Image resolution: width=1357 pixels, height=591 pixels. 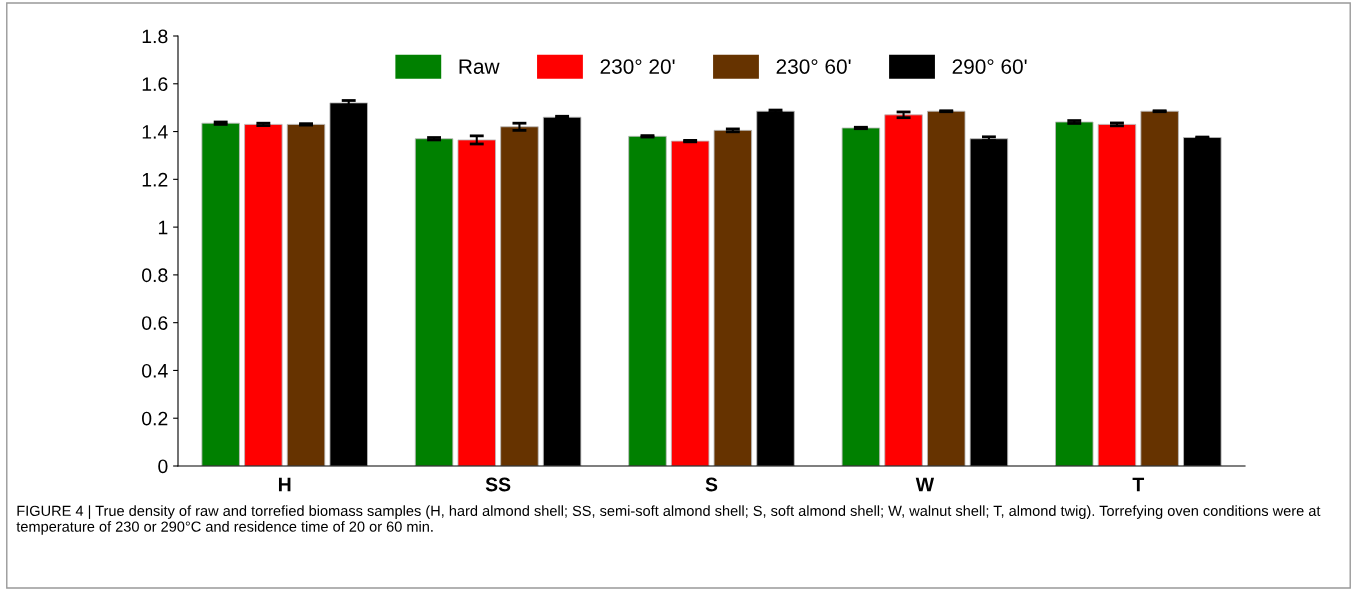 I want to click on legend-label: 230° 60', so click(x=813, y=66).